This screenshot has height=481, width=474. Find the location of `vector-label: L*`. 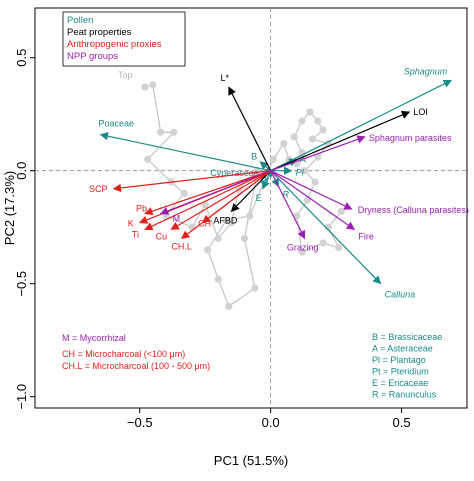

vector-label: L* is located at coordinates (224, 78).